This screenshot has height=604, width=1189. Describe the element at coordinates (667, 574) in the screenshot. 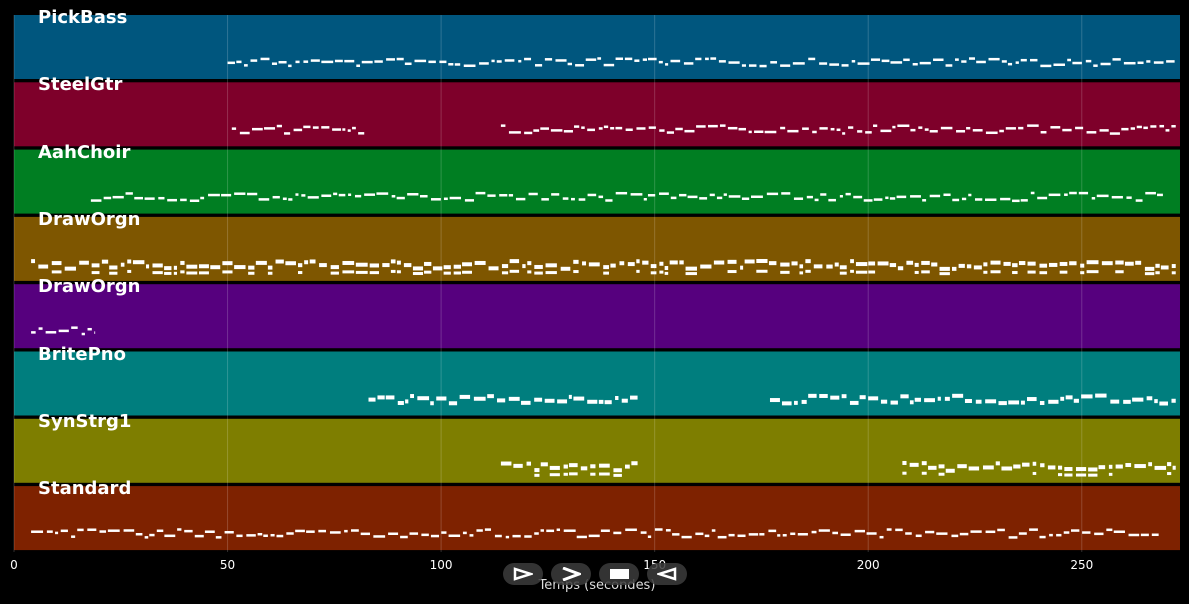

I see `rewind-button` at that location.